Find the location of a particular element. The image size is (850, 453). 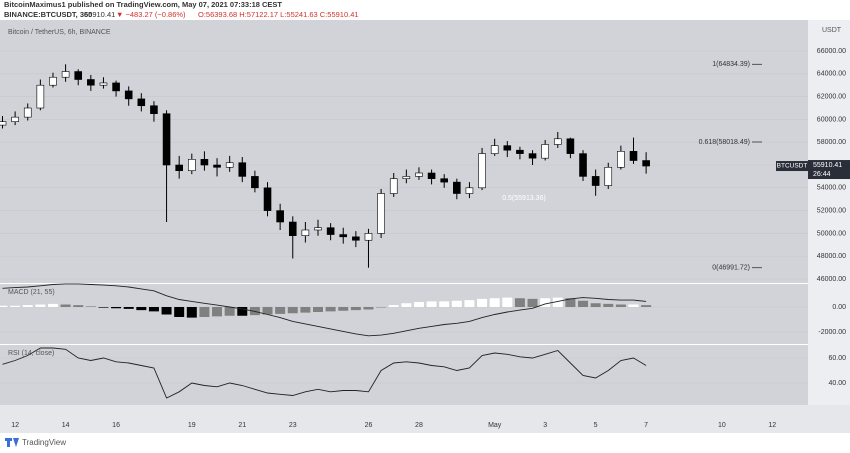

time-axis is located at coordinates (425, 419).